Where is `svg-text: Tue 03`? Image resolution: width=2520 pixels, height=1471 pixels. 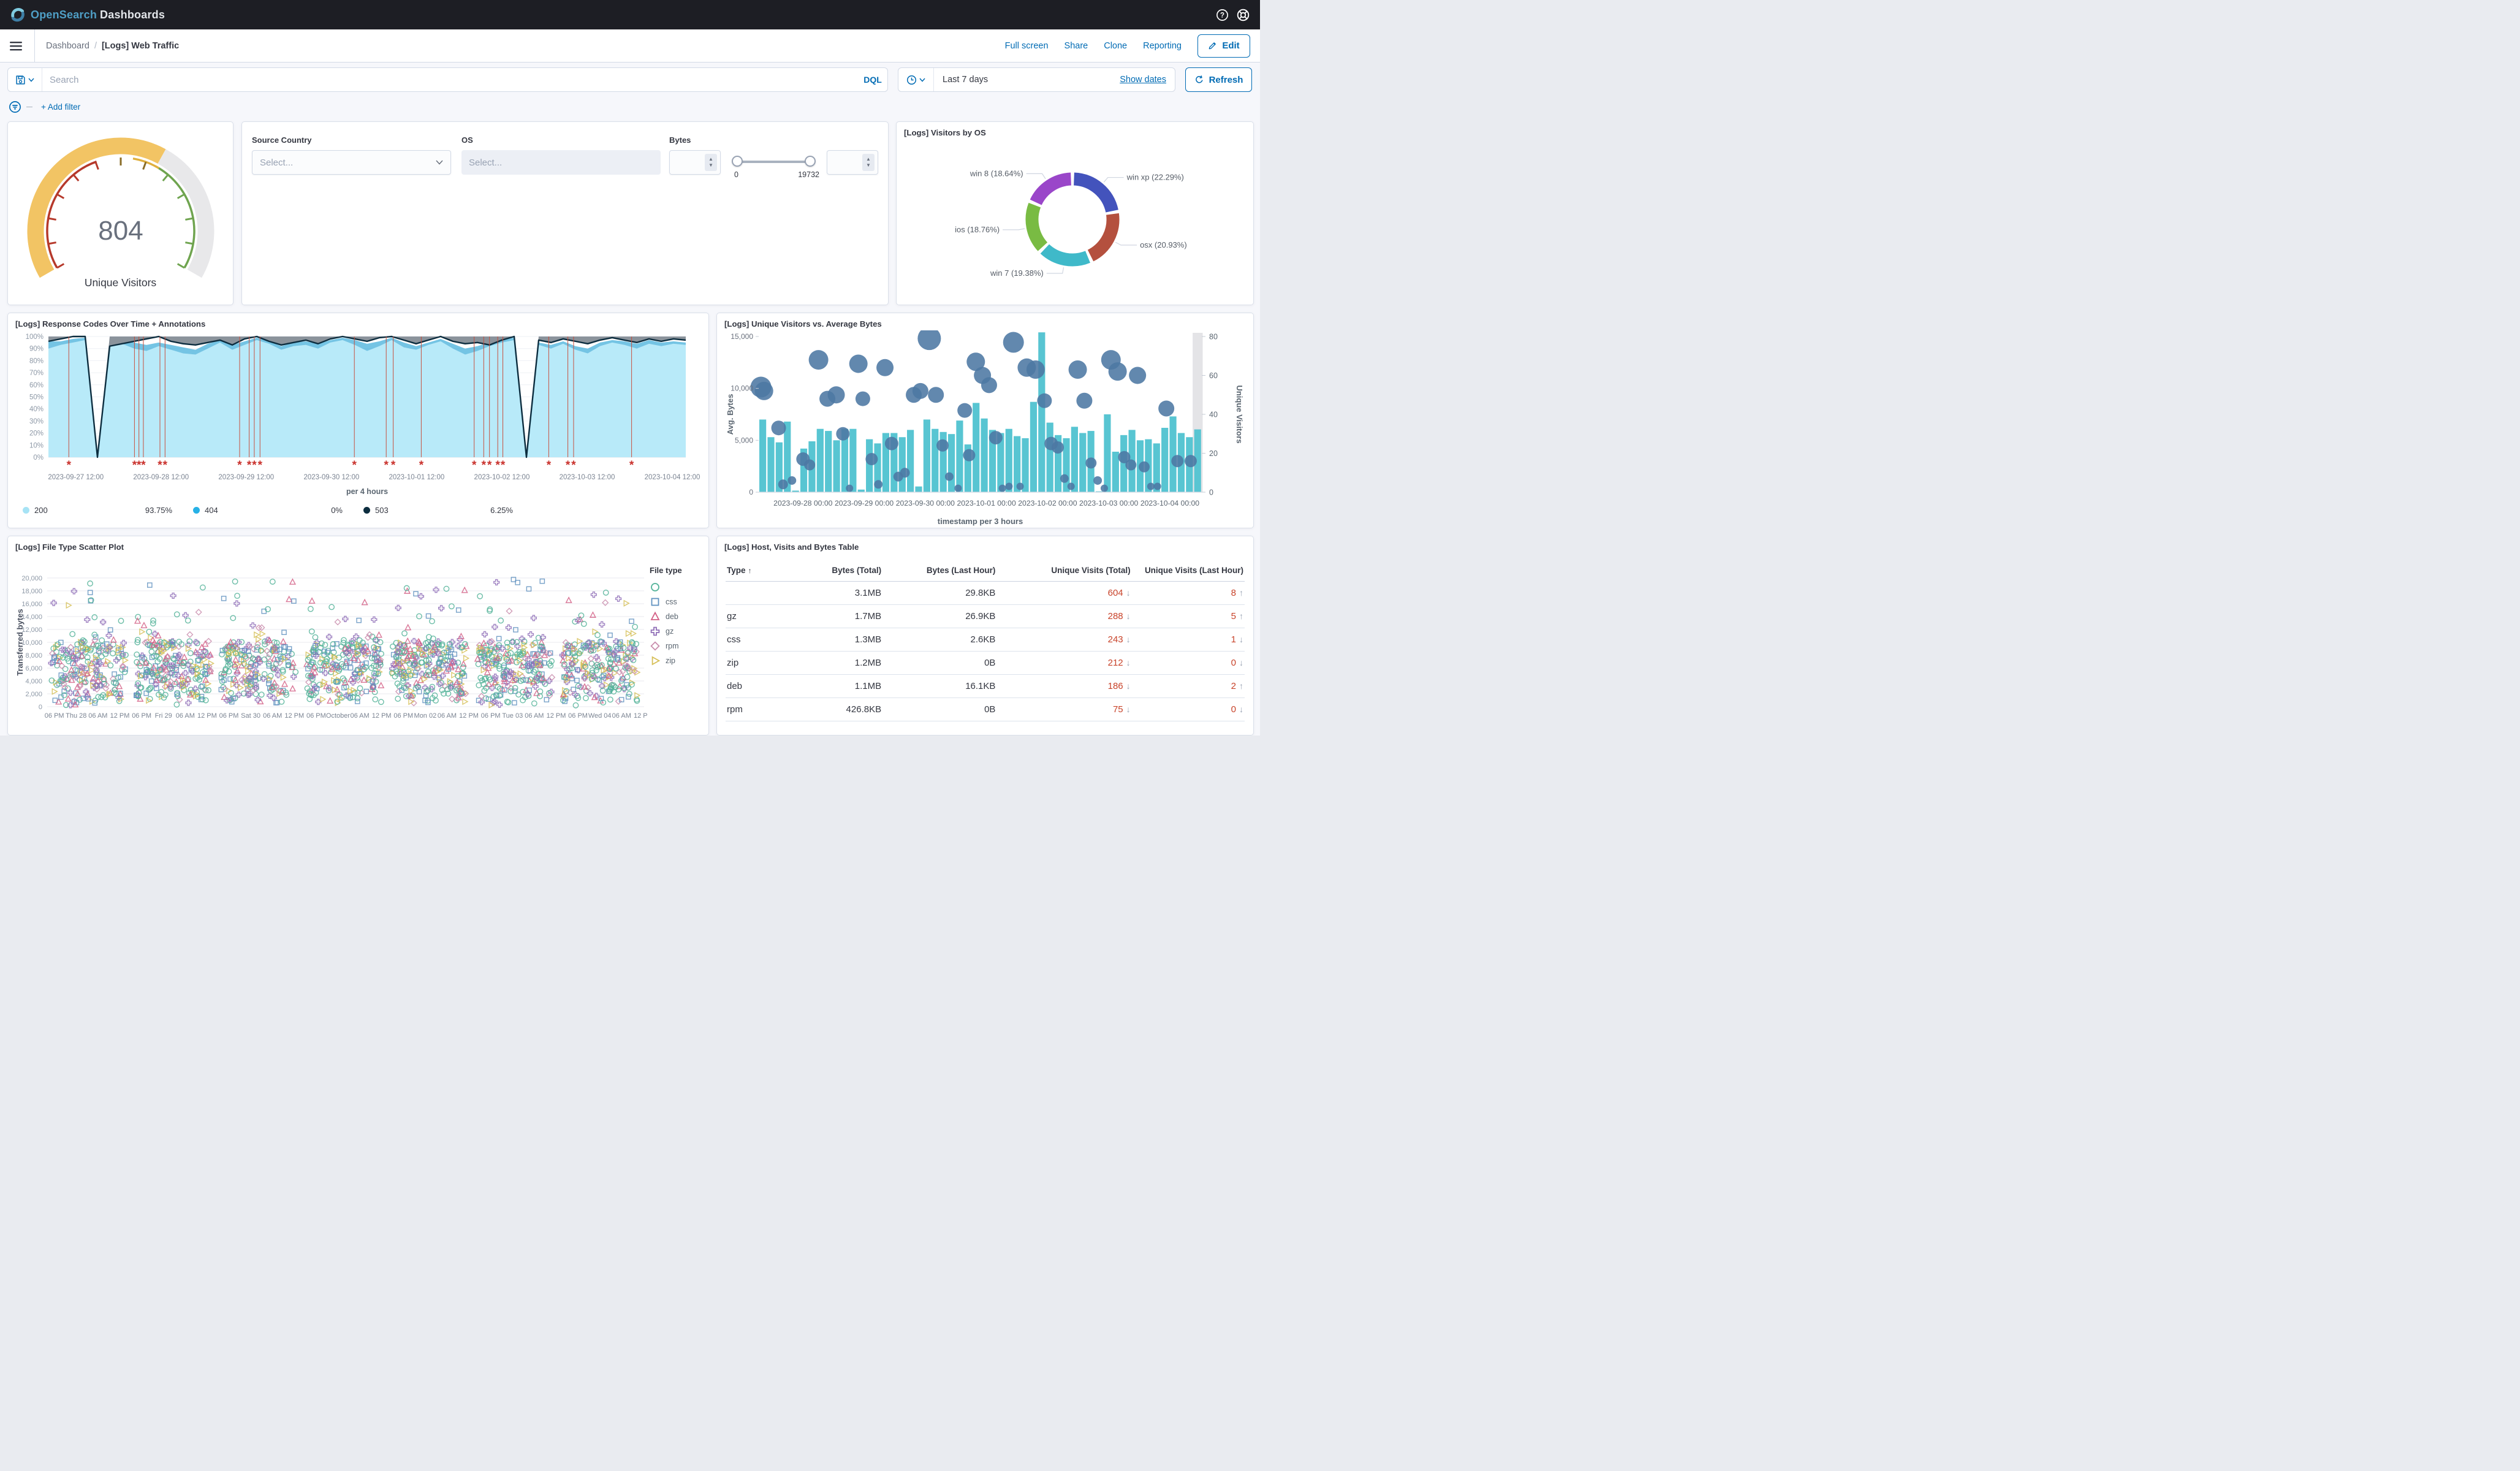
svg-text: Tue 03 is located at coordinates (512, 716).